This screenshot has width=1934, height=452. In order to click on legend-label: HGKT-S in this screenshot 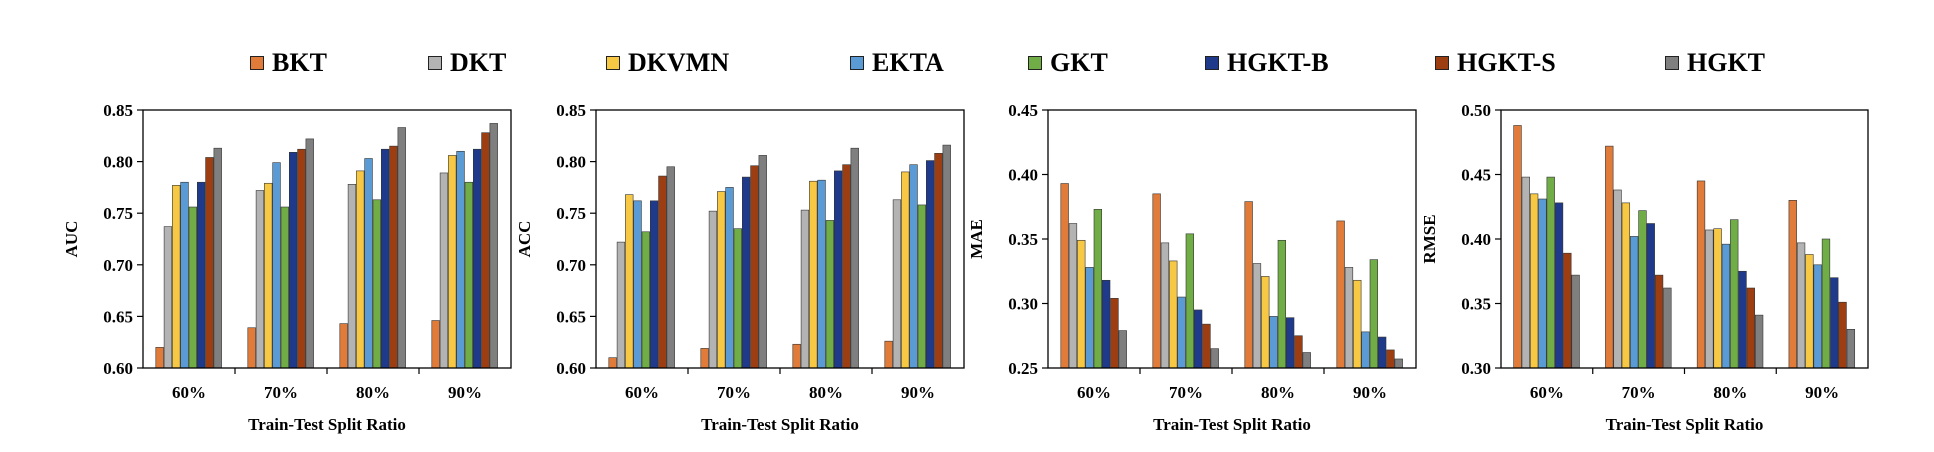, I will do `click(1506, 62)`.